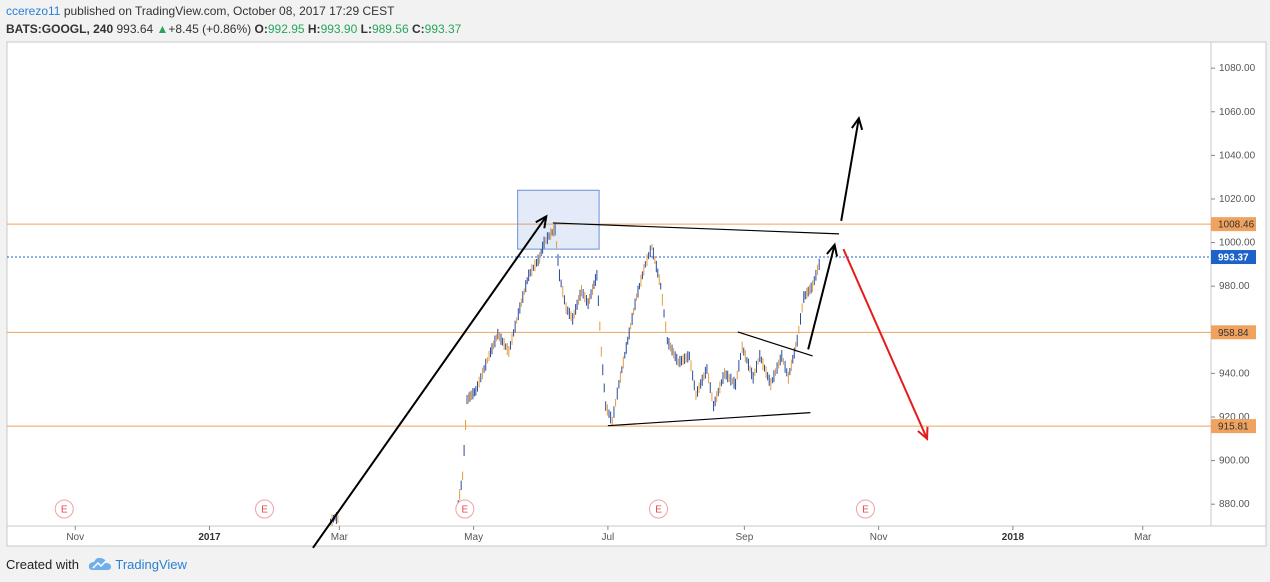 The image size is (1270, 582). What do you see at coordinates (418, 29) in the screenshot?
I see `close-label: C:` at bounding box center [418, 29].